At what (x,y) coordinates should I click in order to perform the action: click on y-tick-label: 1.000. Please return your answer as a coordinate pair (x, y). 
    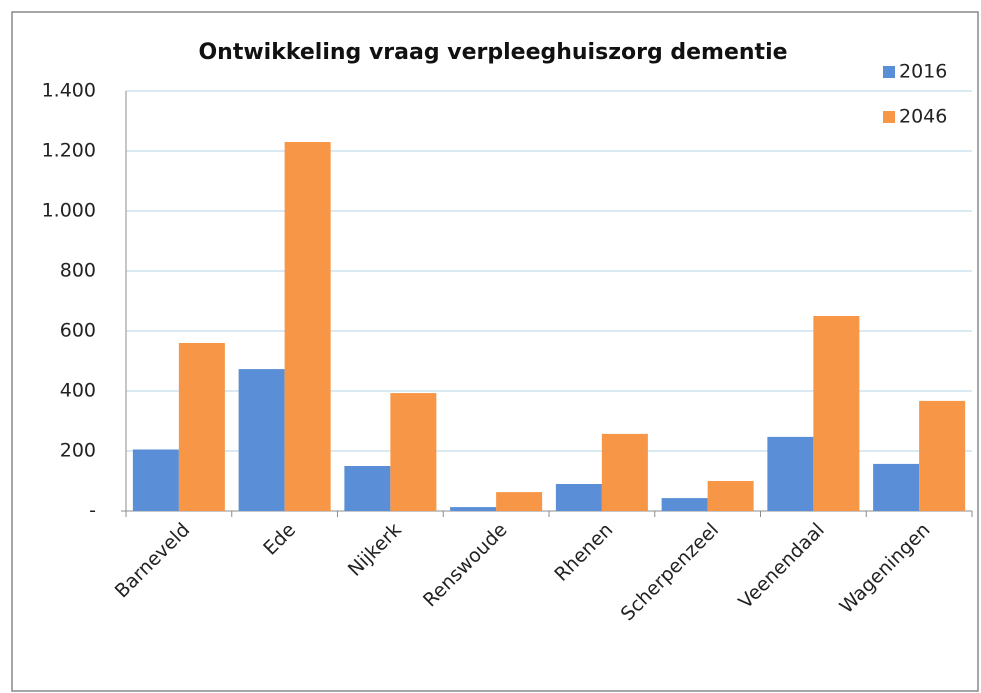
    Looking at the image, I should click on (69, 211).